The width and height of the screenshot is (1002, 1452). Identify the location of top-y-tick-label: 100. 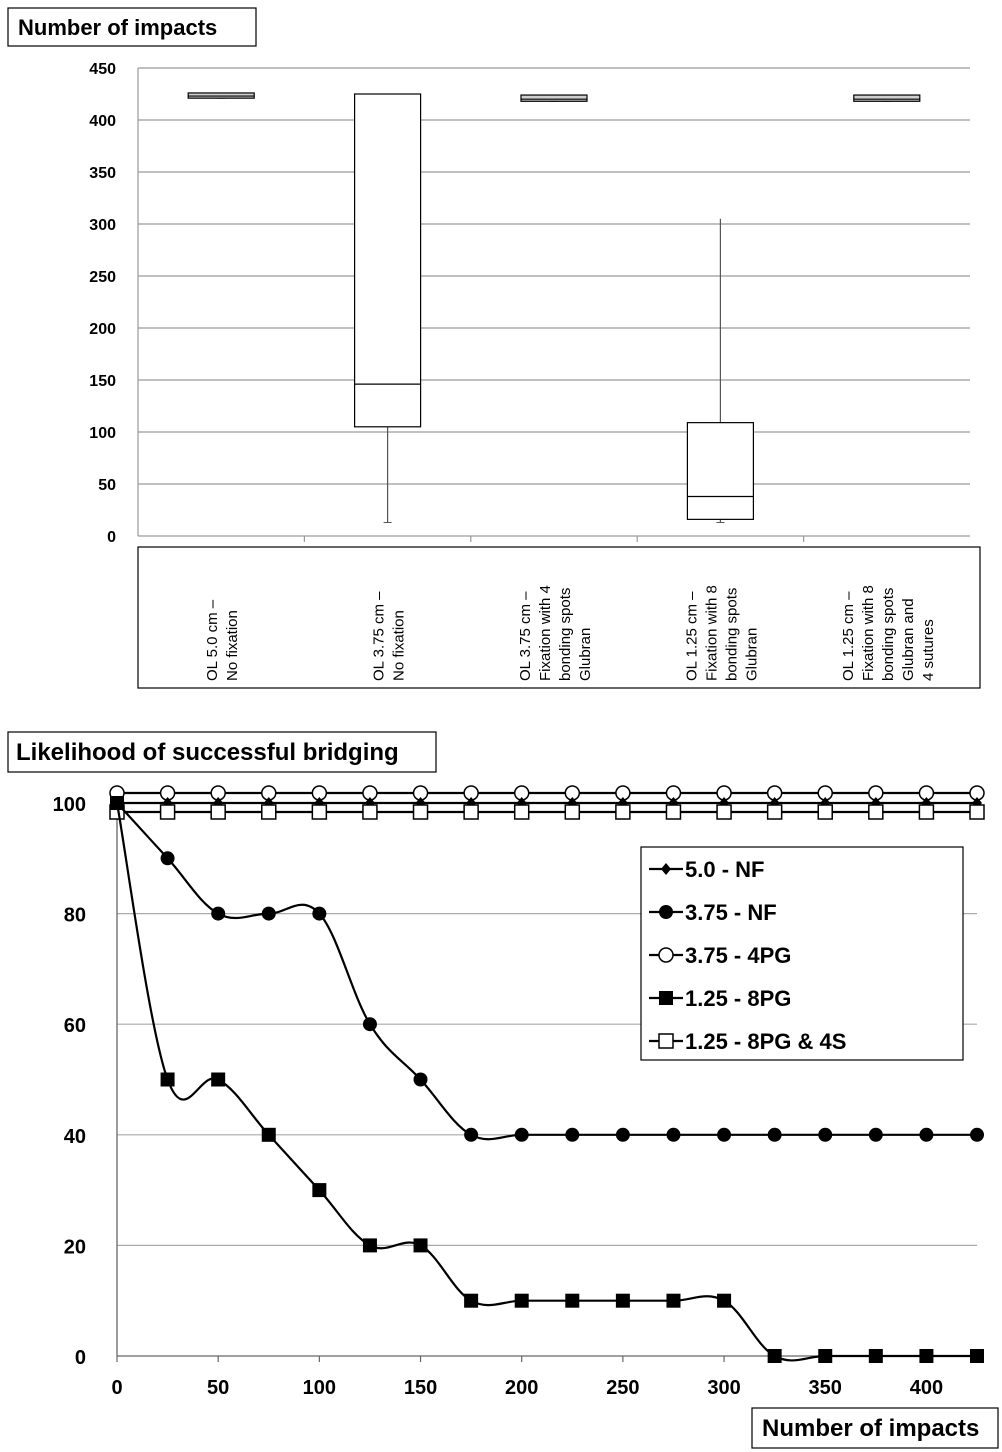
(102, 433).